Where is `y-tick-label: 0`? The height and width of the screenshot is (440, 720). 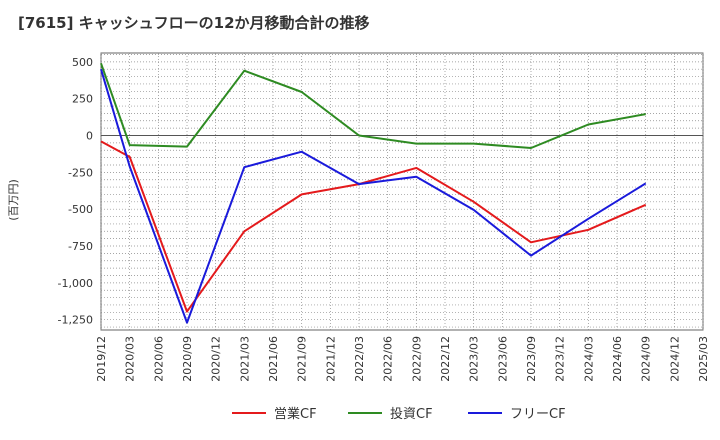
y-tick-label: 0 is located at coordinates (89, 136).